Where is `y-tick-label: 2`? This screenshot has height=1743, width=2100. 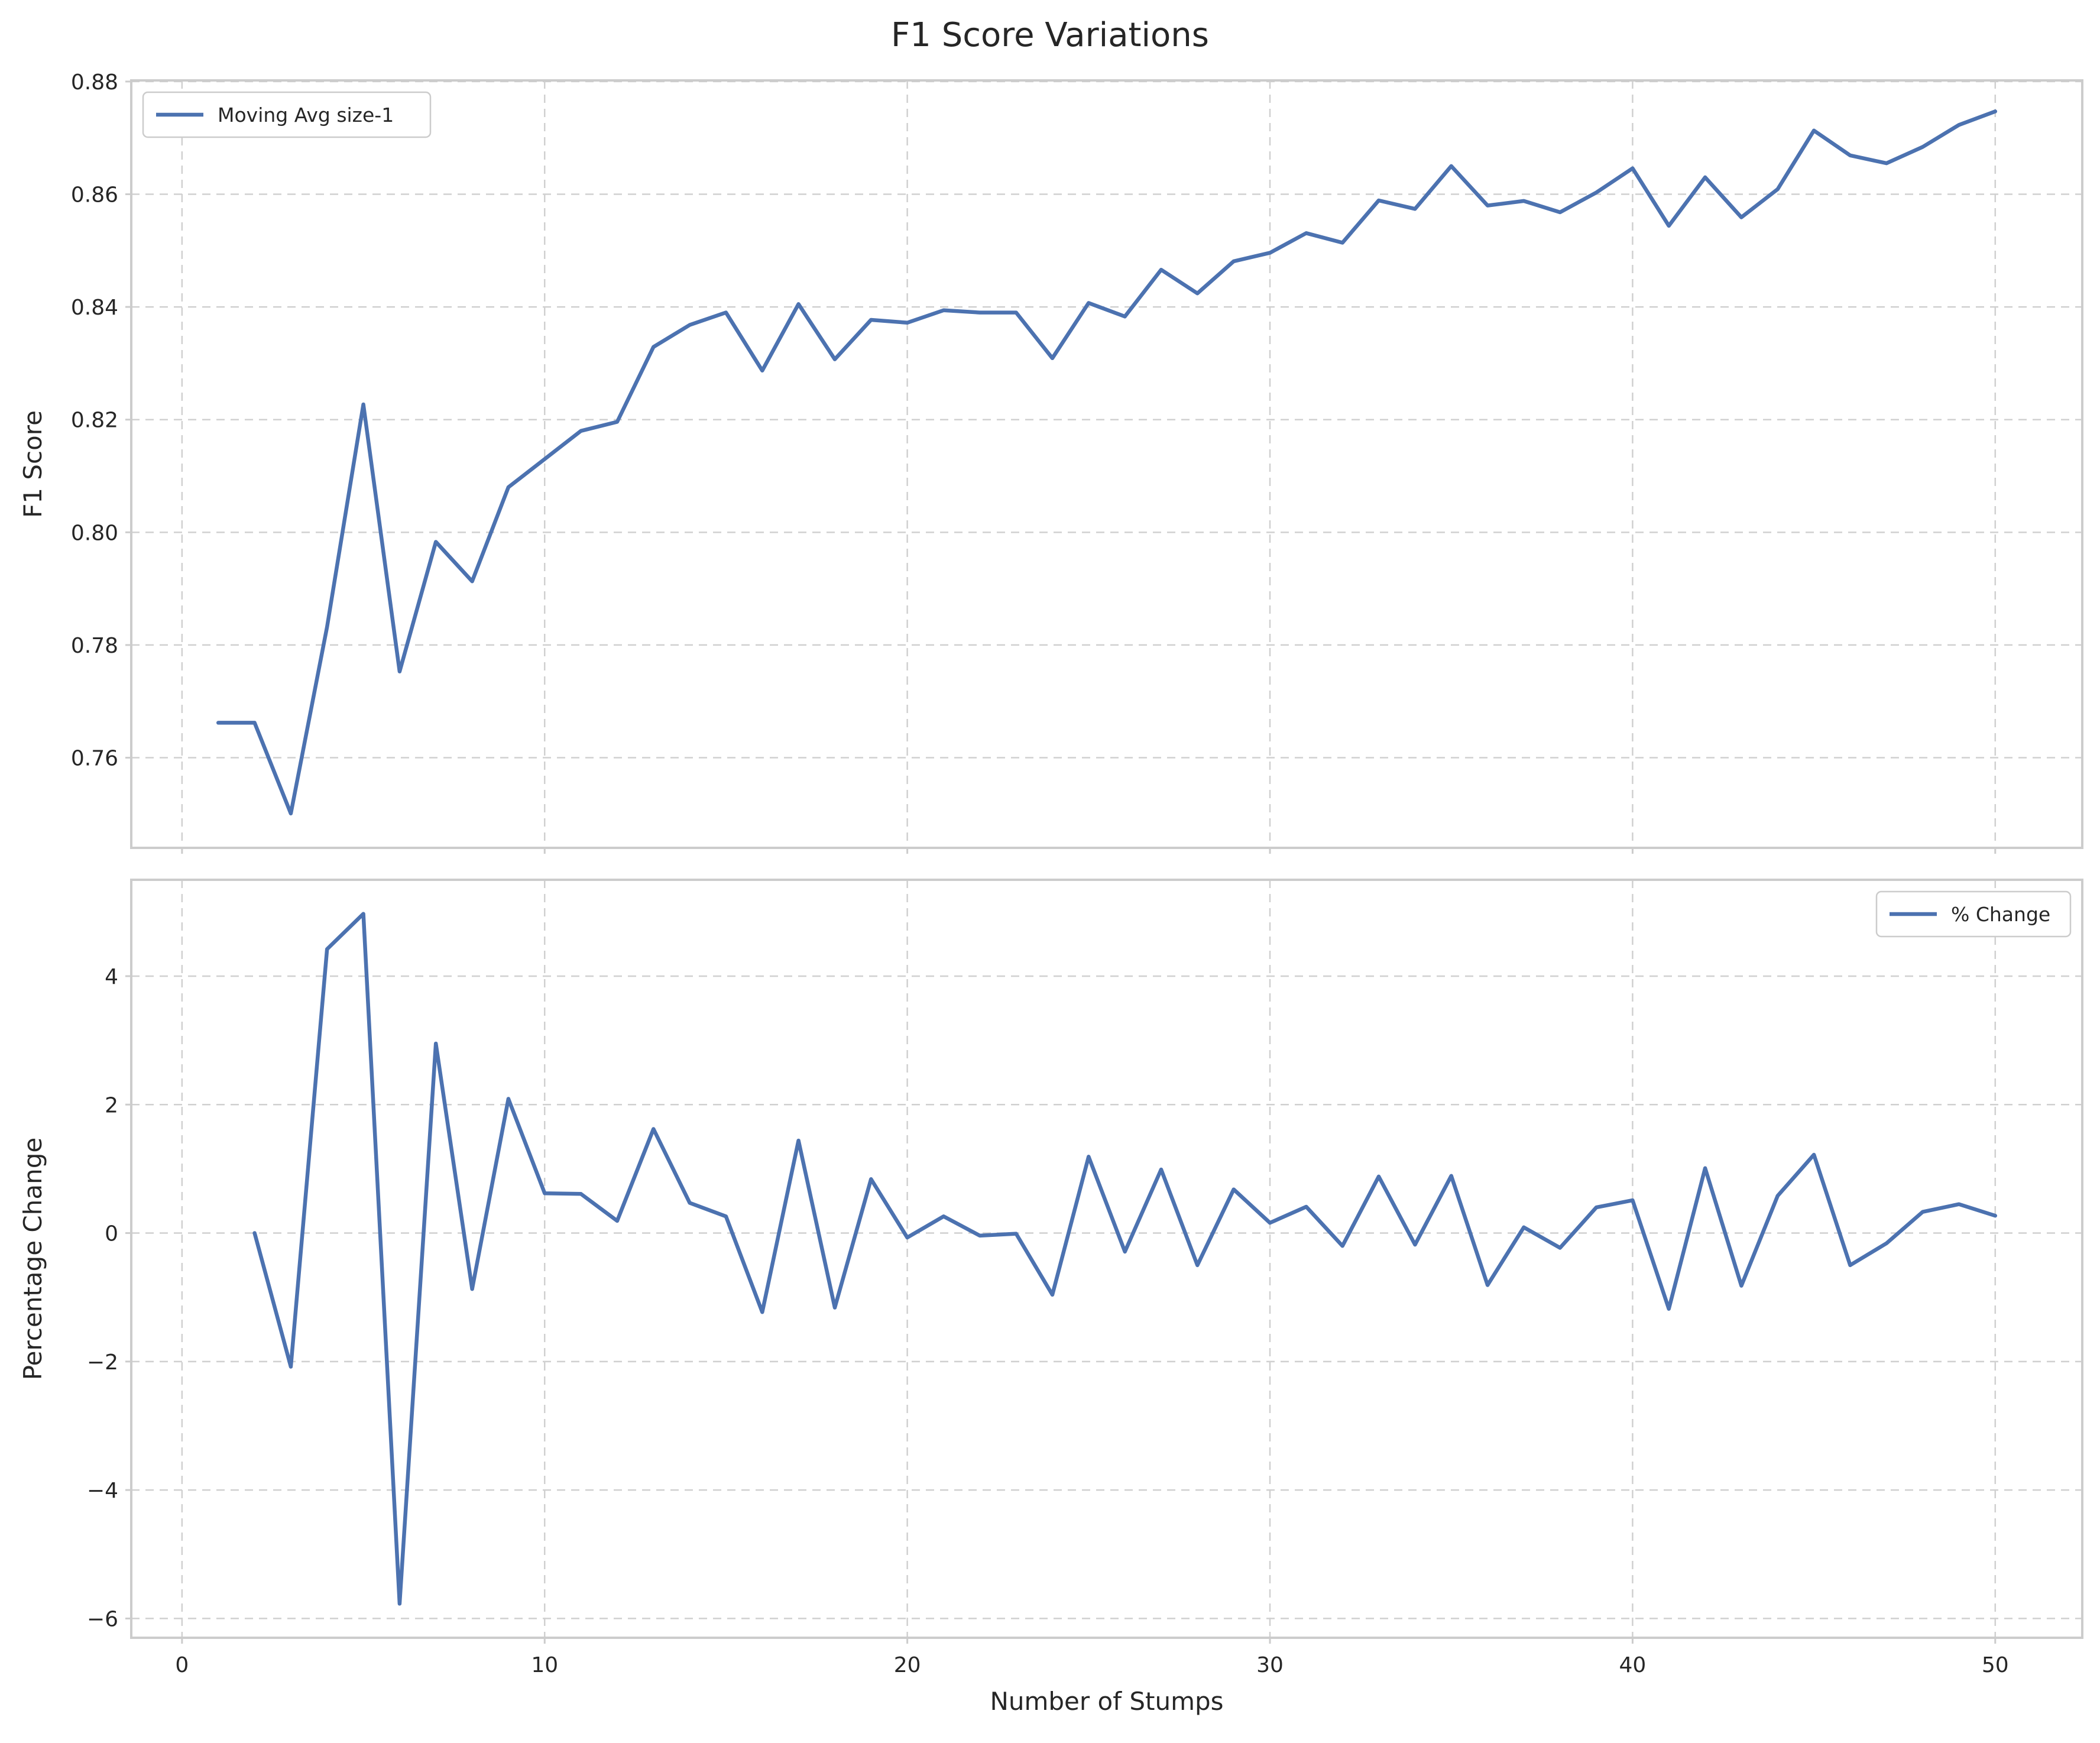 y-tick-label: 2 is located at coordinates (111, 1105).